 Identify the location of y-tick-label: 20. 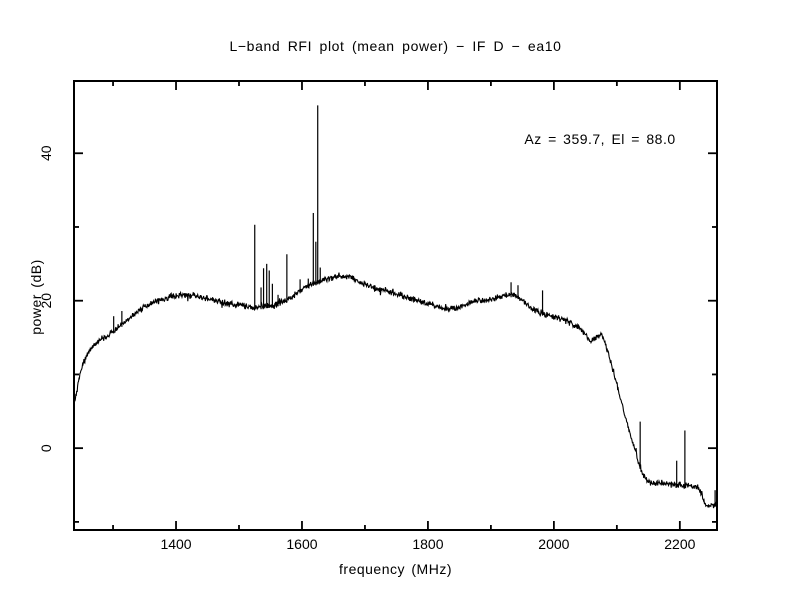
(46, 301).